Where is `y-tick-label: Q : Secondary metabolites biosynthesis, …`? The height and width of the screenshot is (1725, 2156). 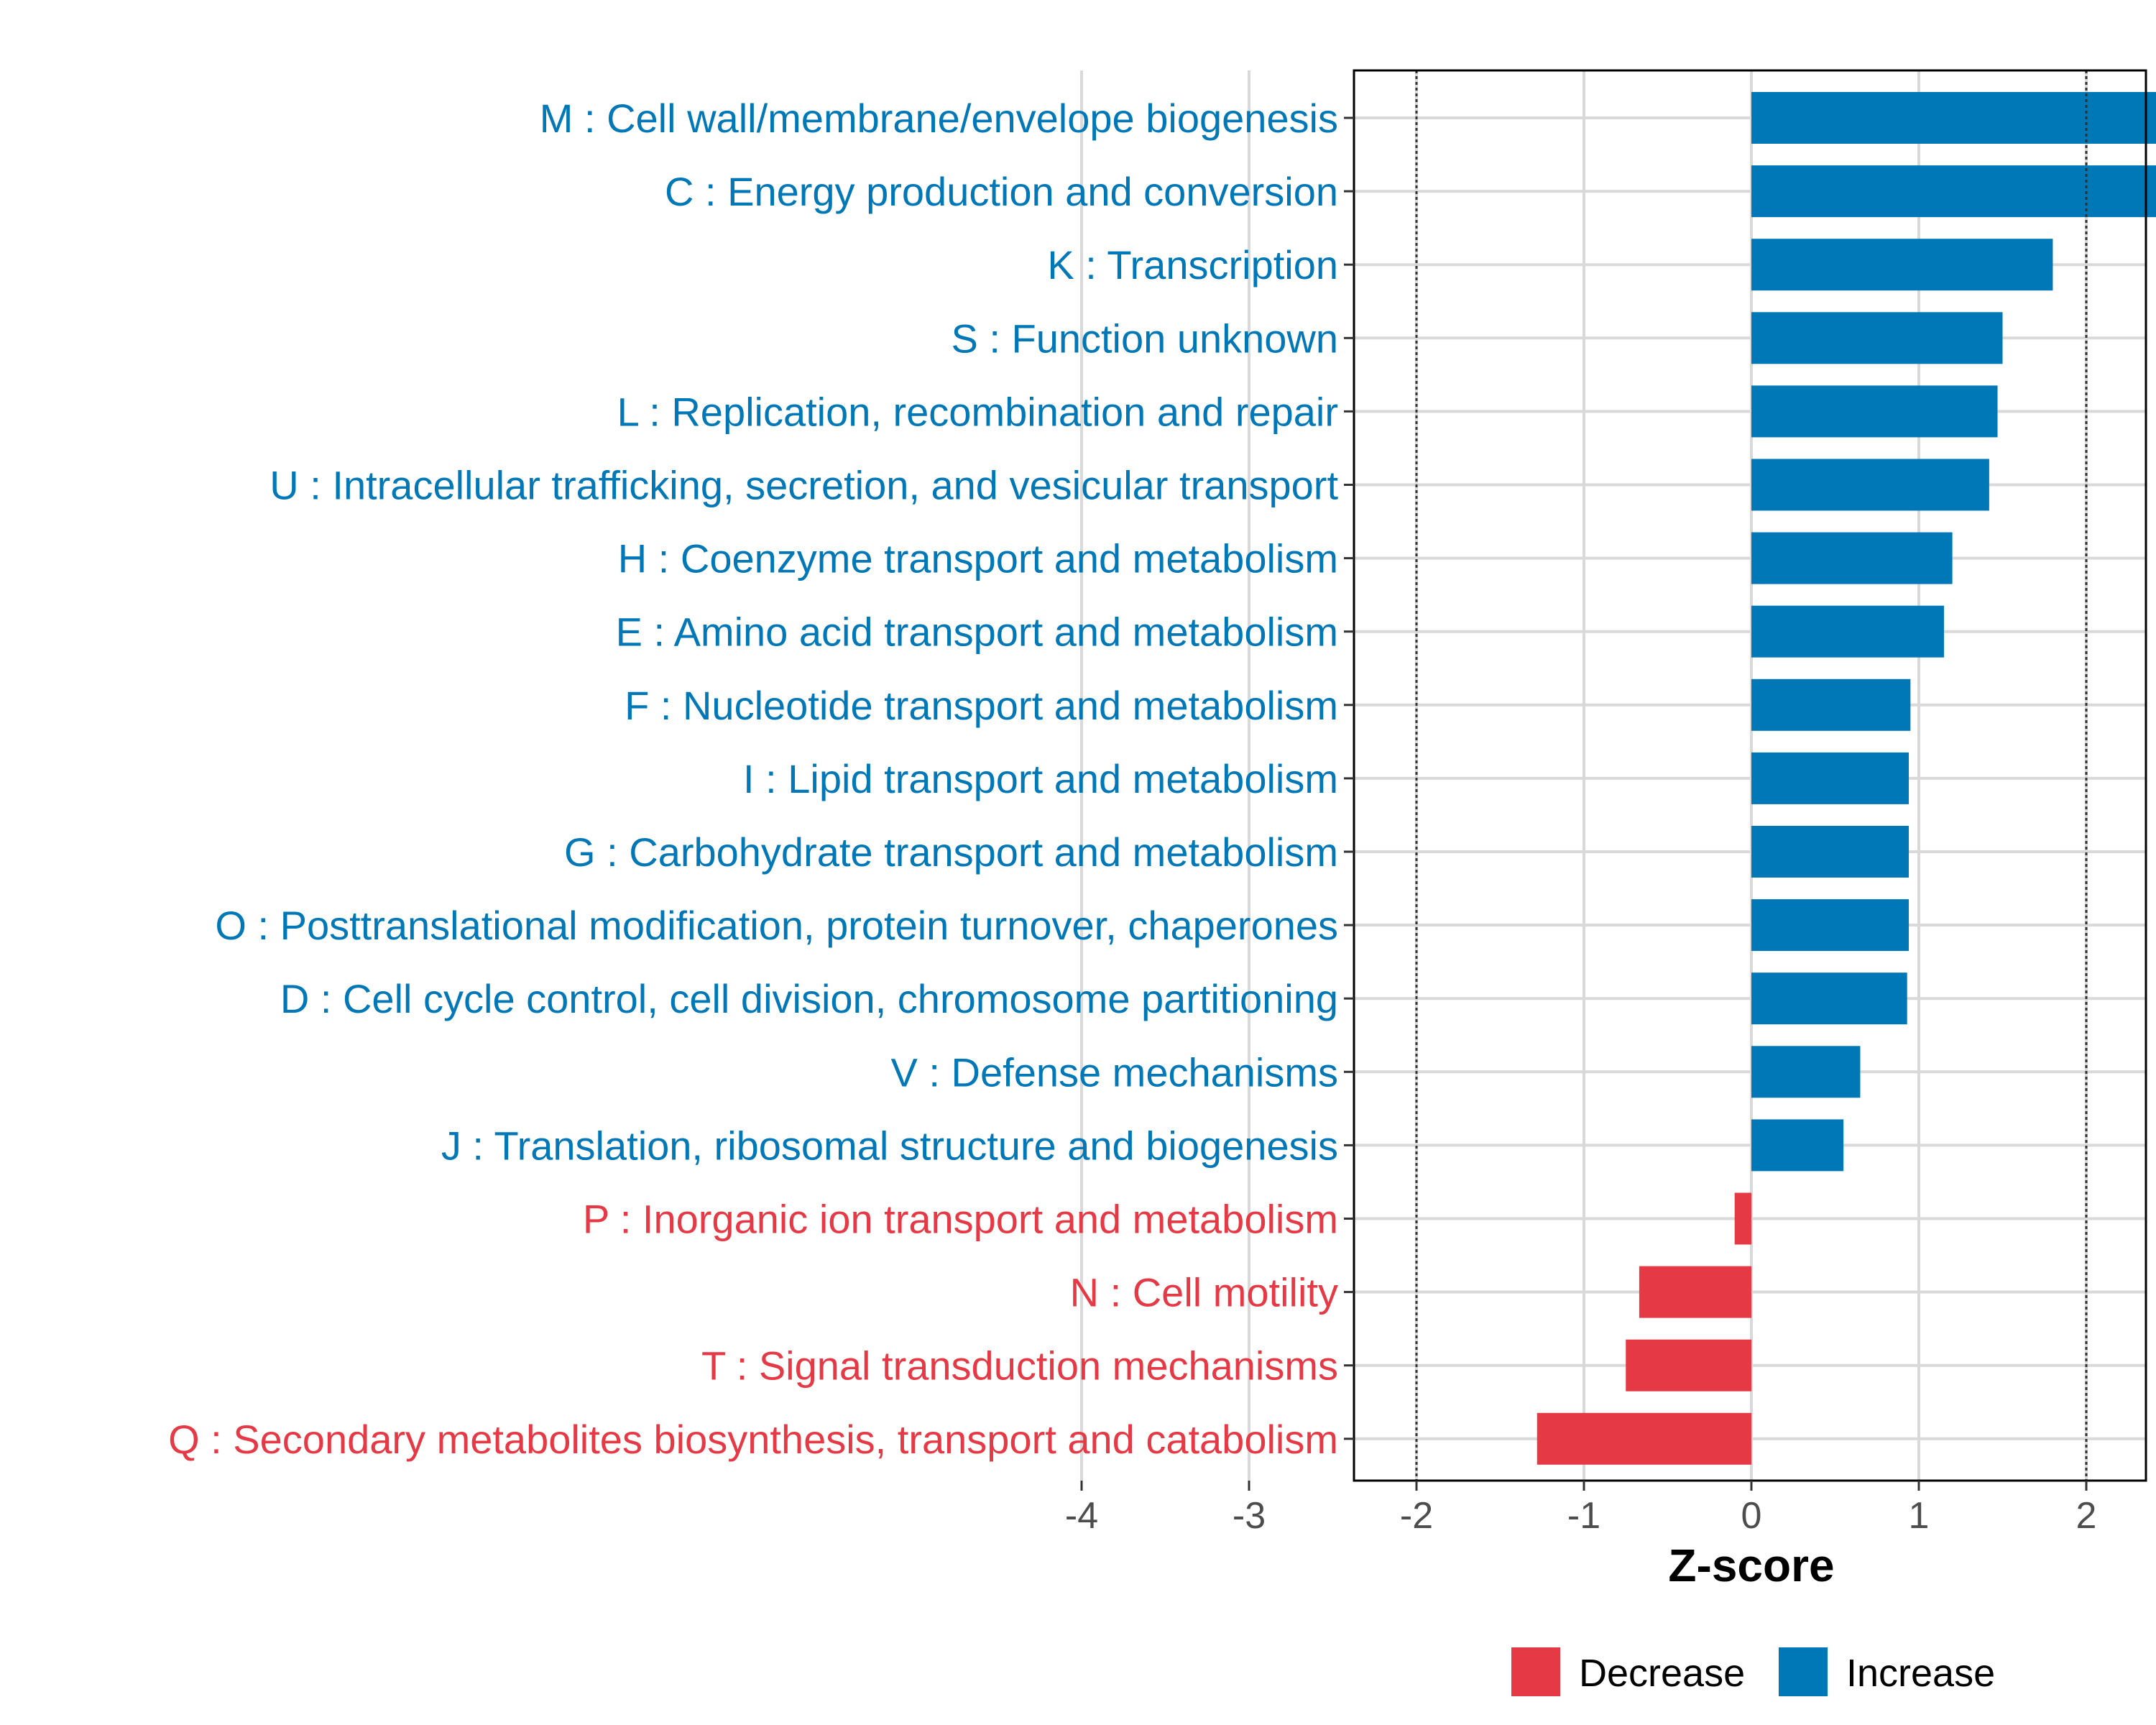
y-tick-label: Q : Secondary metabolites biosynthesis, … is located at coordinates (753, 1439).